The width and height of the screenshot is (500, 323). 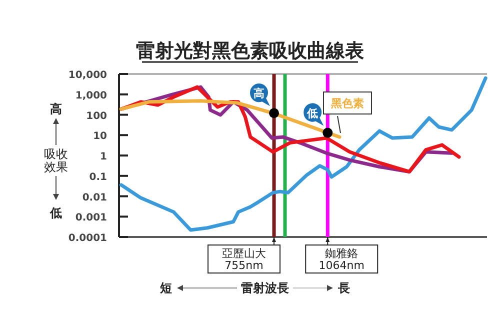 I want to click on x-axis-title: 雷射波長, so click(x=265, y=288).